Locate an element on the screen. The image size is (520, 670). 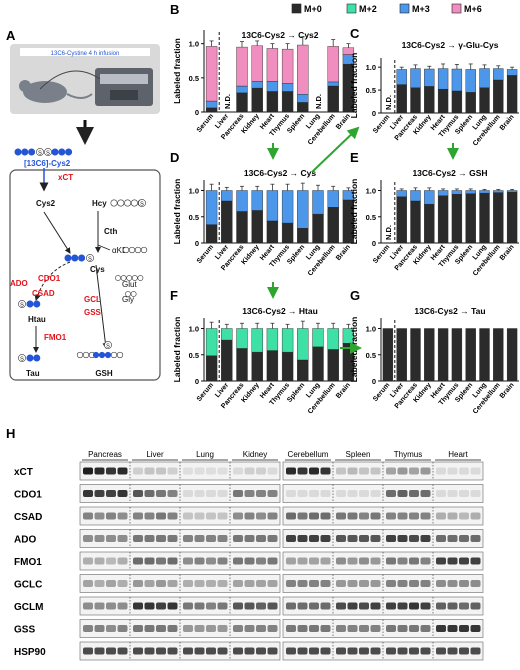
panel-letter-a: A is located at coordinates (11, 35).